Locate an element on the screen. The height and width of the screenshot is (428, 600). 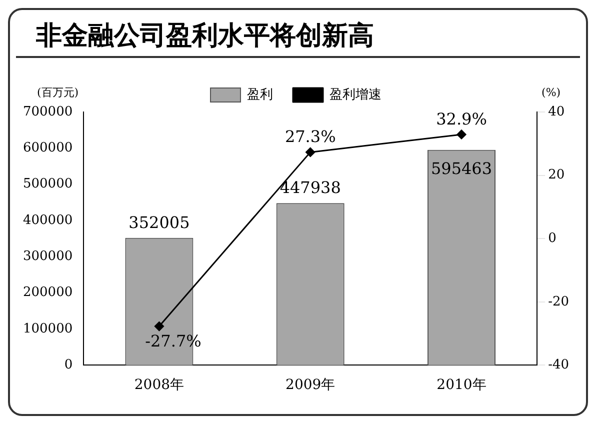
data-label: 352005 is located at coordinates (159, 222).